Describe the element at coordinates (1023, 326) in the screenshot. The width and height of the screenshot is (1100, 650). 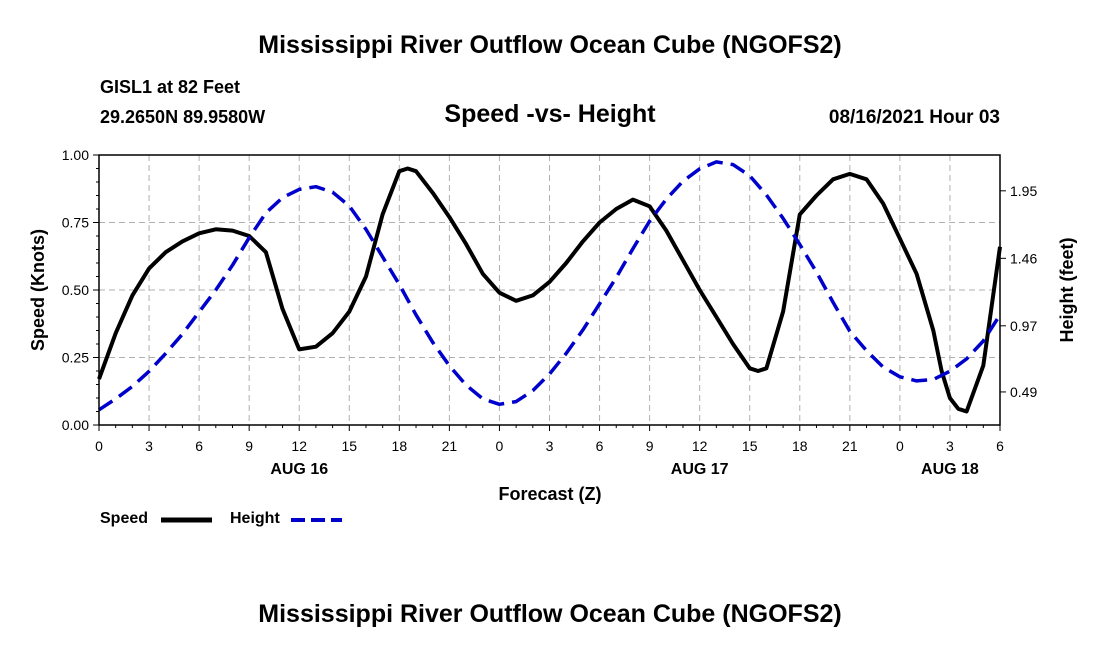
I see `y2-tick-label: 0.97` at that location.